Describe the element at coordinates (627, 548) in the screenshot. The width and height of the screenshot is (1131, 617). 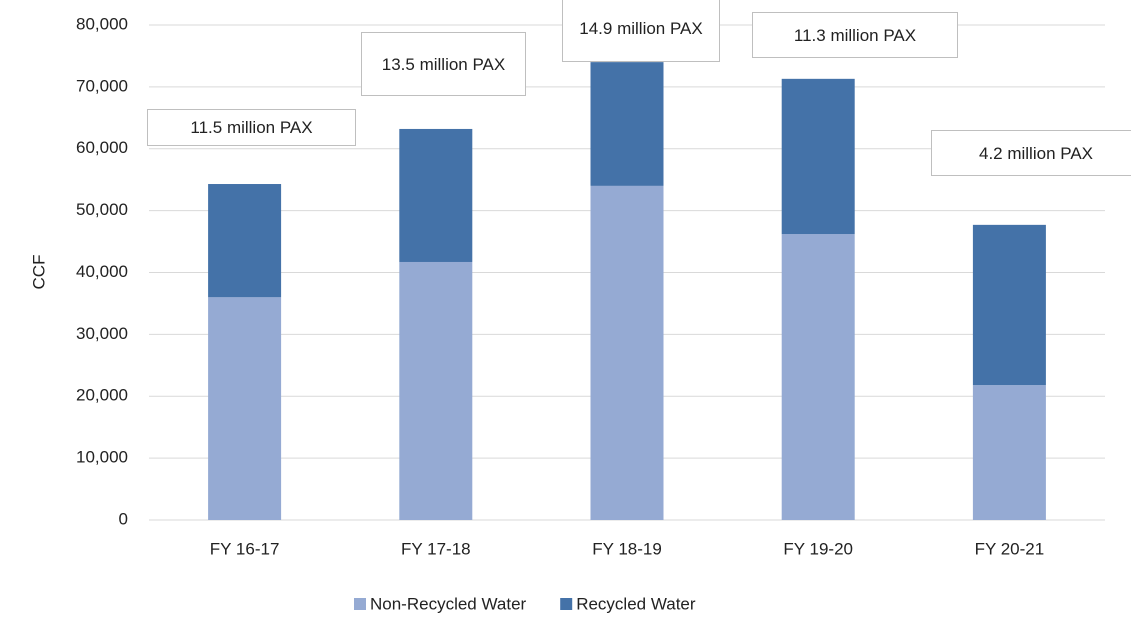
I see `x-tick-label: FY 18-19` at that location.